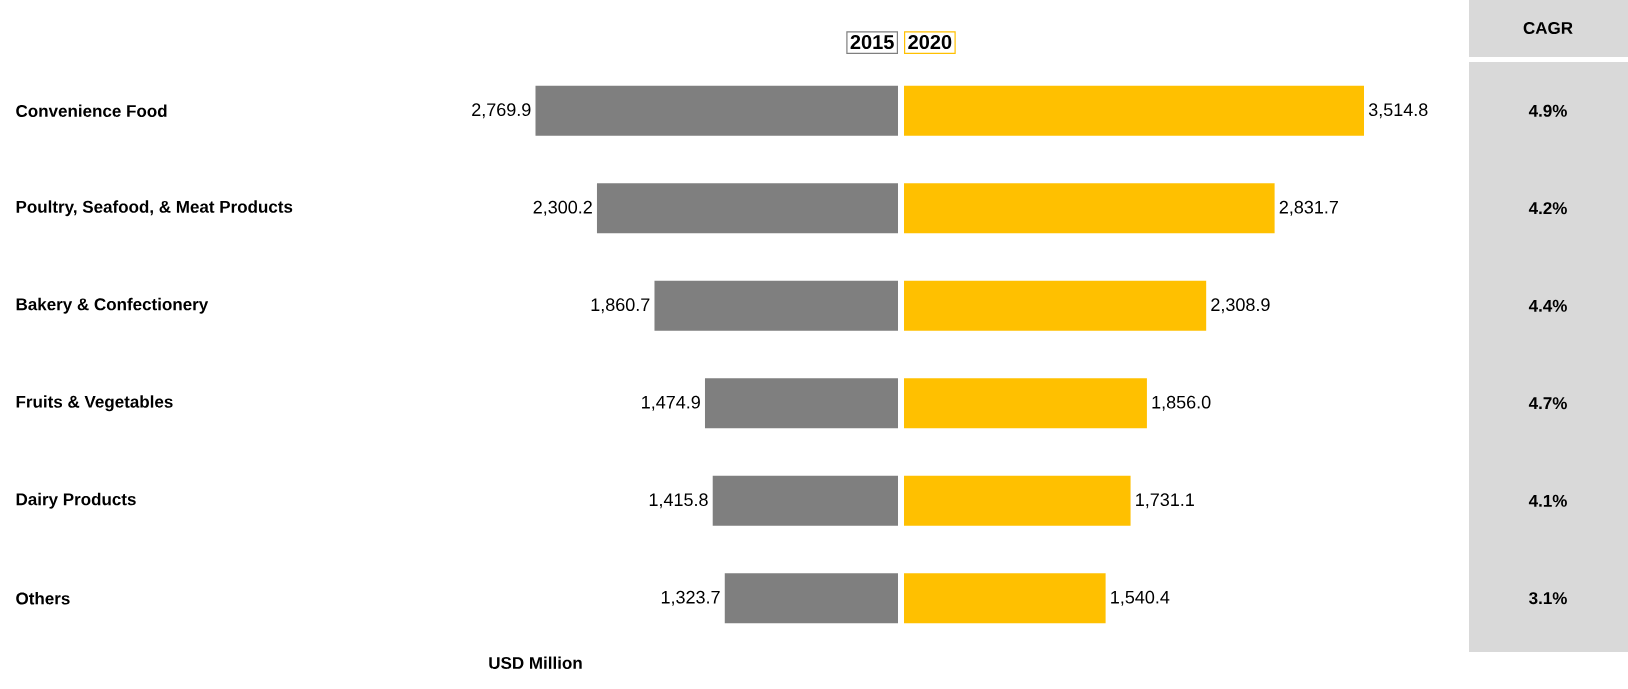 Image resolution: width=1628 pixels, height=689 pixels. I want to click on text: 4.4%, so click(1547, 305).